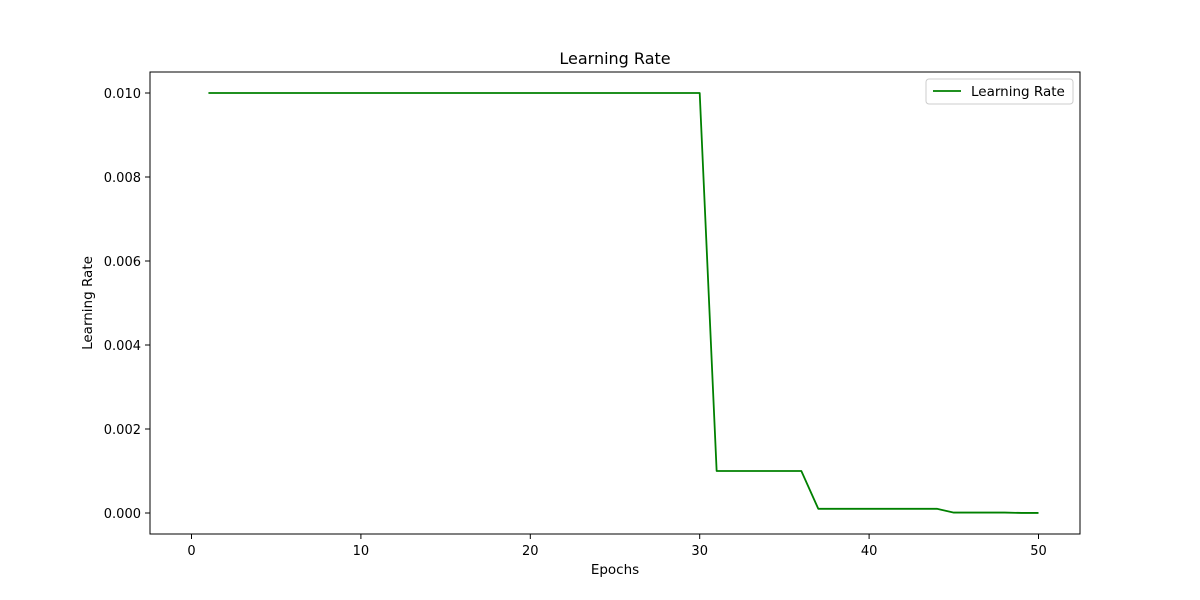 The width and height of the screenshot is (1200, 600). I want to click on y-tick-label: 0.008, so click(122, 178).